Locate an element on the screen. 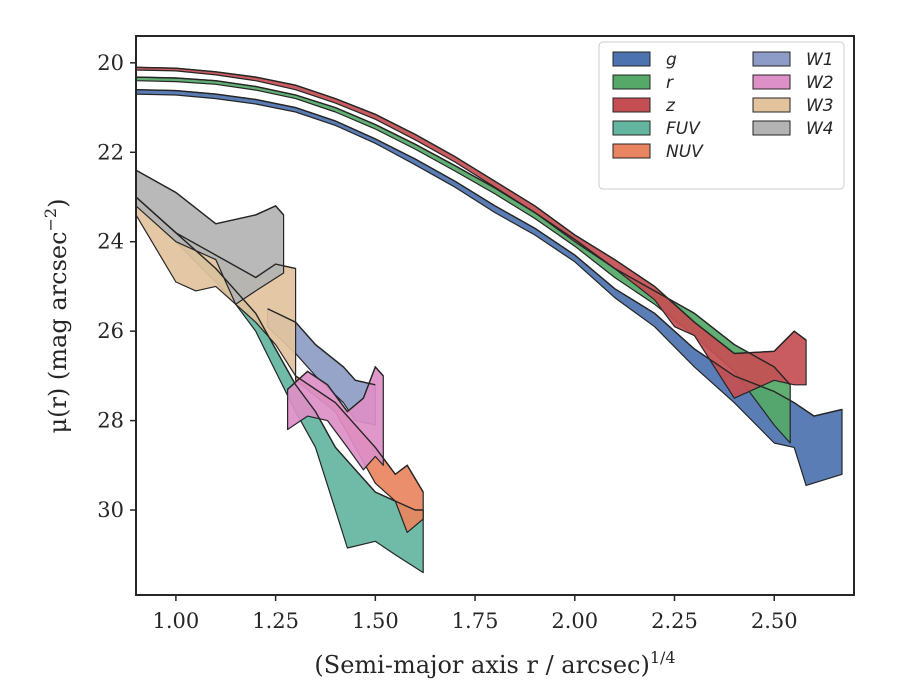  edge-w2 is located at coordinates (335, 389).